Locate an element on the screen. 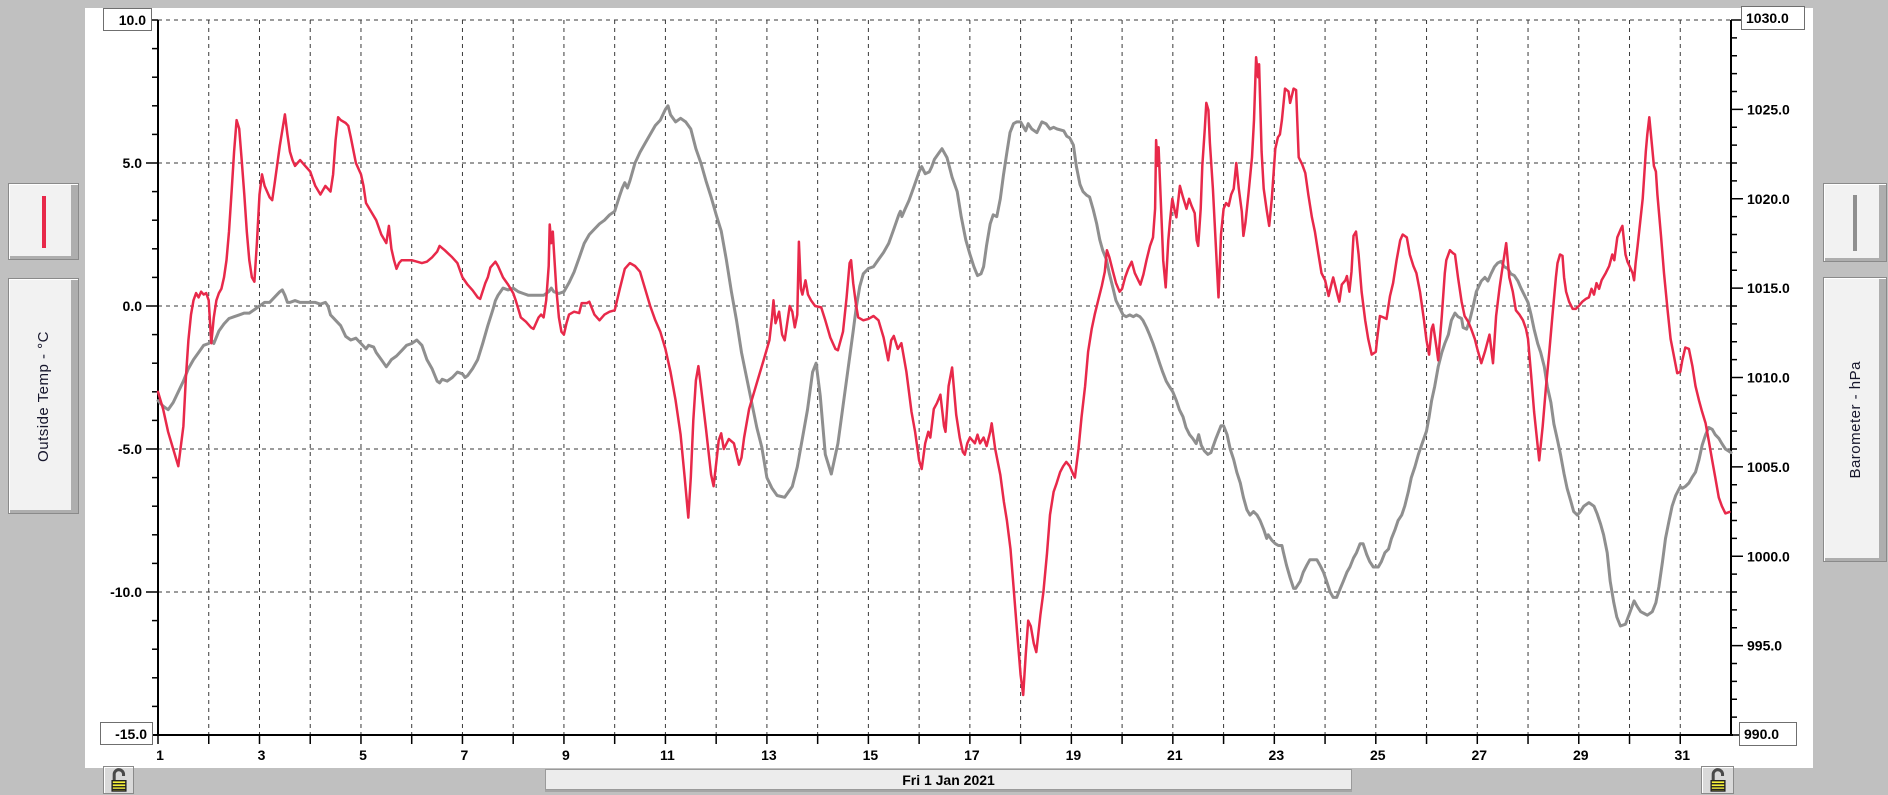 This screenshot has width=1888, height=795. svg-text: 5 is located at coordinates (363, 755).